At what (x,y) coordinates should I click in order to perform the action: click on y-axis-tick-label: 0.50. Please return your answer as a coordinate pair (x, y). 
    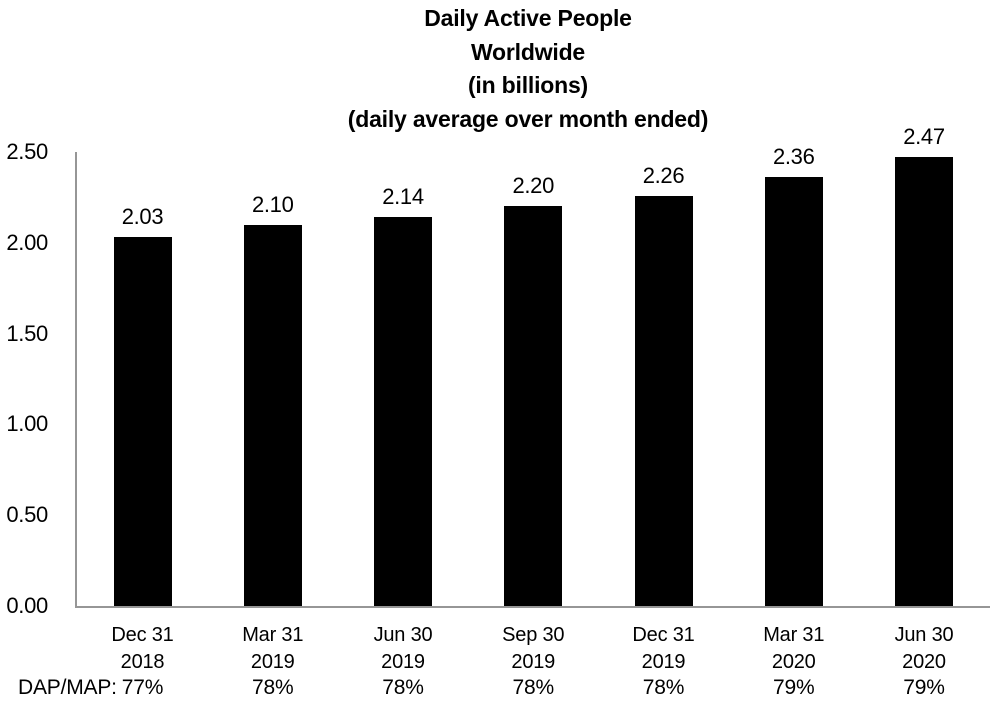
    Looking at the image, I should click on (27, 515).